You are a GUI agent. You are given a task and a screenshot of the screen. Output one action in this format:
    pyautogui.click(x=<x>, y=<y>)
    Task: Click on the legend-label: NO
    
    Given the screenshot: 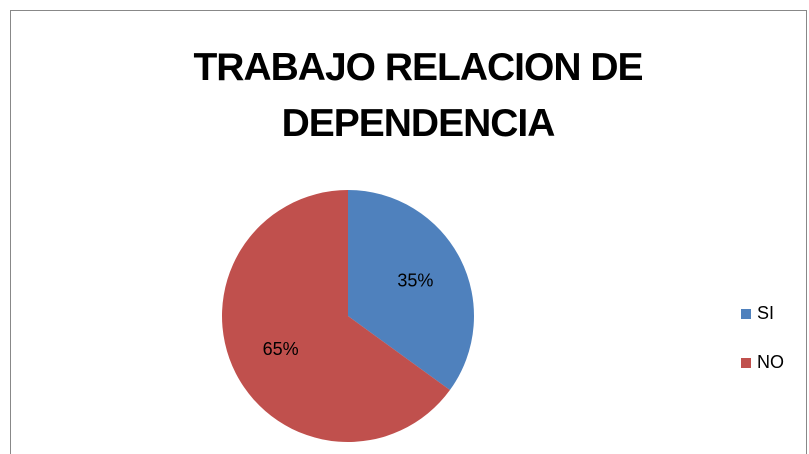 What is the action you would take?
    pyautogui.click(x=770, y=362)
    